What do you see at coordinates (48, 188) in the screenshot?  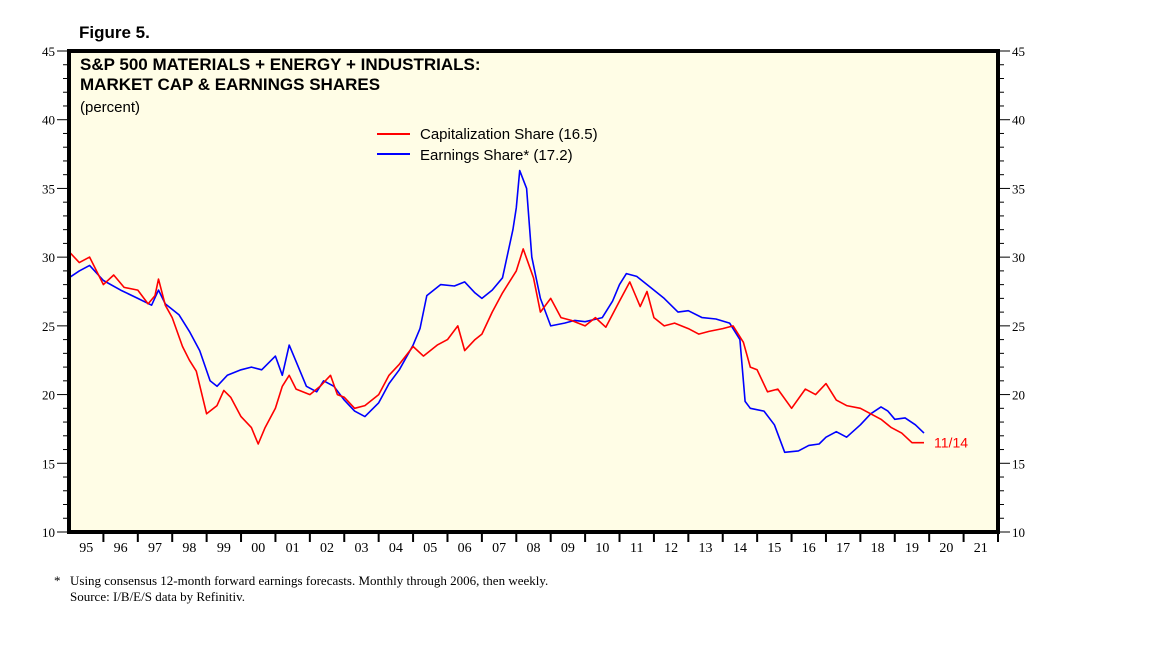 I see `y-tick-label-left: 35` at bounding box center [48, 188].